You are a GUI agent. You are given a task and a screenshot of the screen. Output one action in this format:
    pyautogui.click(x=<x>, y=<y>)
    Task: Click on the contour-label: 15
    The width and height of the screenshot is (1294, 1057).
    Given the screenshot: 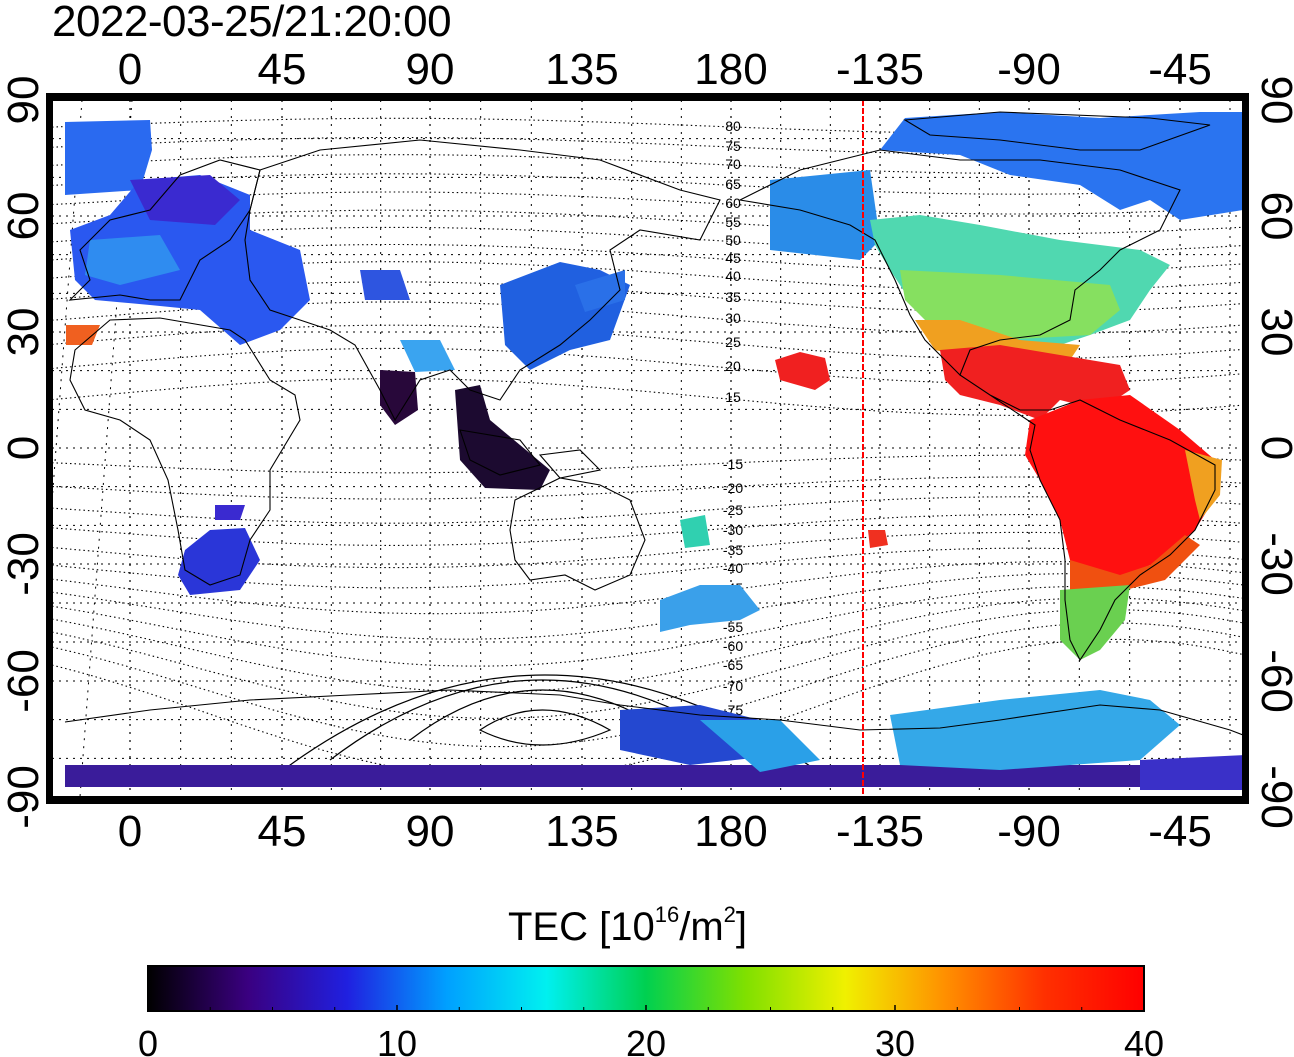 What is the action you would take?
    pyautogui.click(x=733, y=397)
    